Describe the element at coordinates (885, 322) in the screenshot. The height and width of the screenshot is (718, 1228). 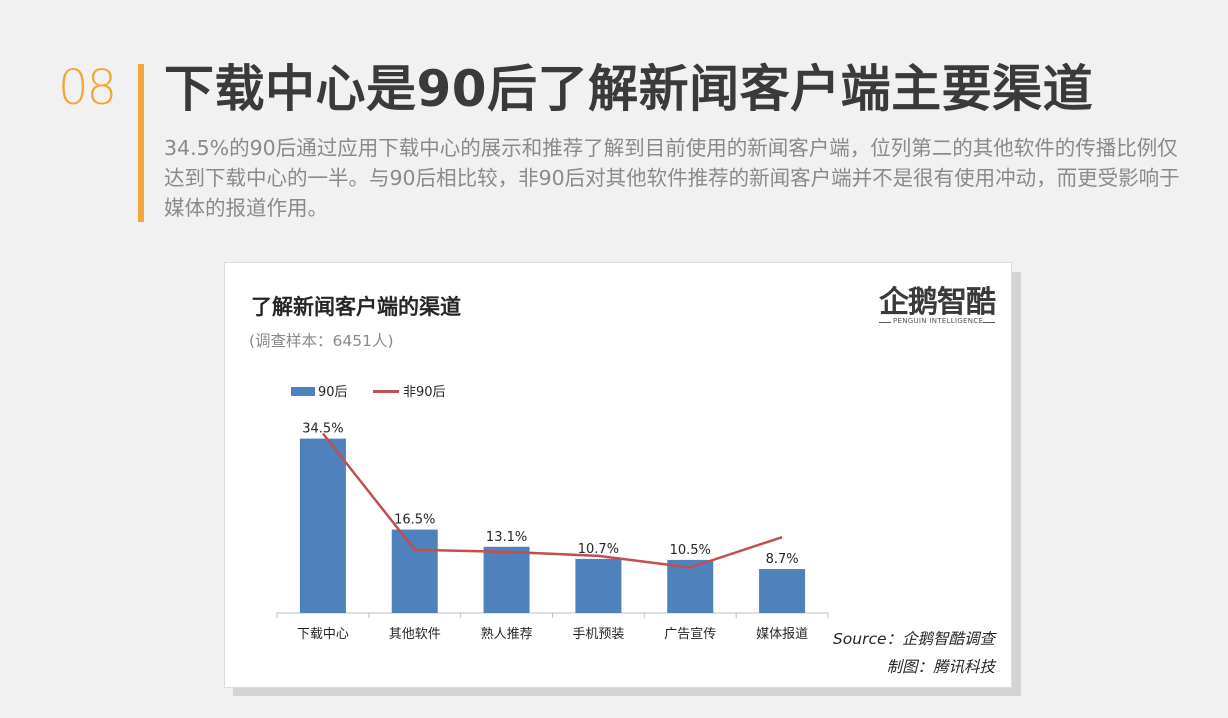
I see `logo-rule-left` at that location.